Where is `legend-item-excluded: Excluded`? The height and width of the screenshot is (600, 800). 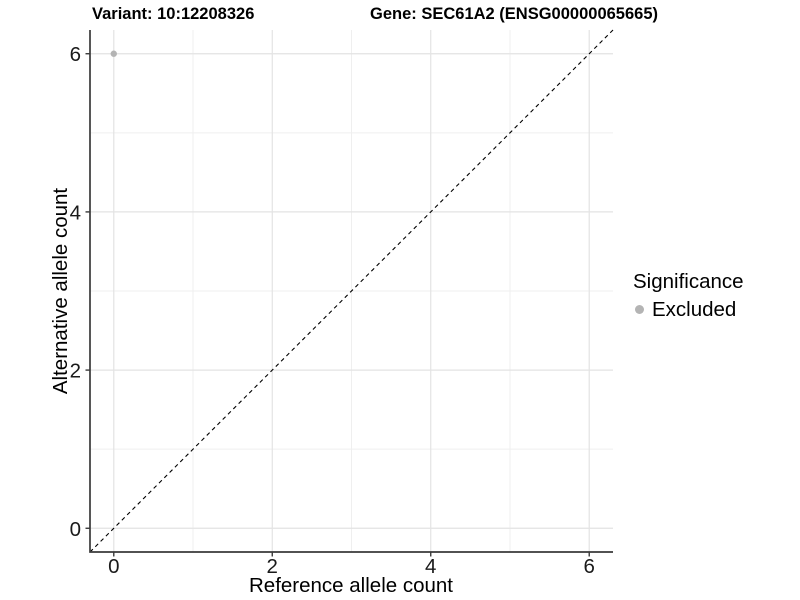
legend-item-excluded: Excluded is located at coordinates (688, 310).